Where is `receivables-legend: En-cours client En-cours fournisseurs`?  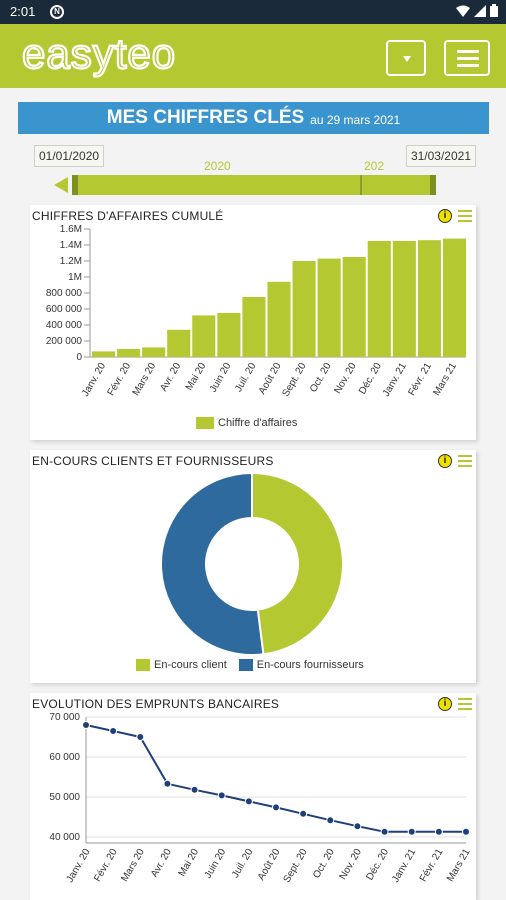
receivables-legend: En-cours client En-cours fournisseurs is located at coordinates (250, 665).